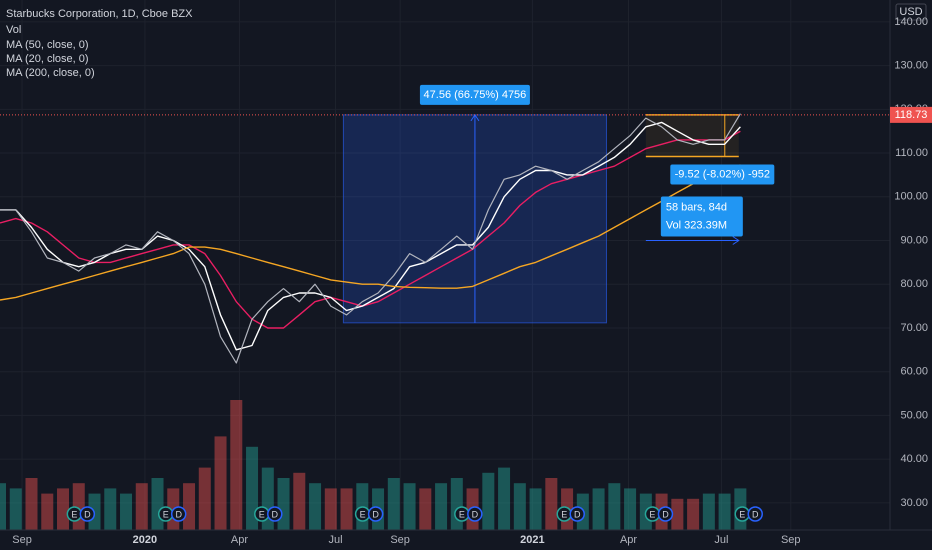 Image resolution: width=932 pixels, height=550 pixels. Describe the element at coordinates (145, 540) in the screenshot. I see `x-tick-label: 2020` at that location.